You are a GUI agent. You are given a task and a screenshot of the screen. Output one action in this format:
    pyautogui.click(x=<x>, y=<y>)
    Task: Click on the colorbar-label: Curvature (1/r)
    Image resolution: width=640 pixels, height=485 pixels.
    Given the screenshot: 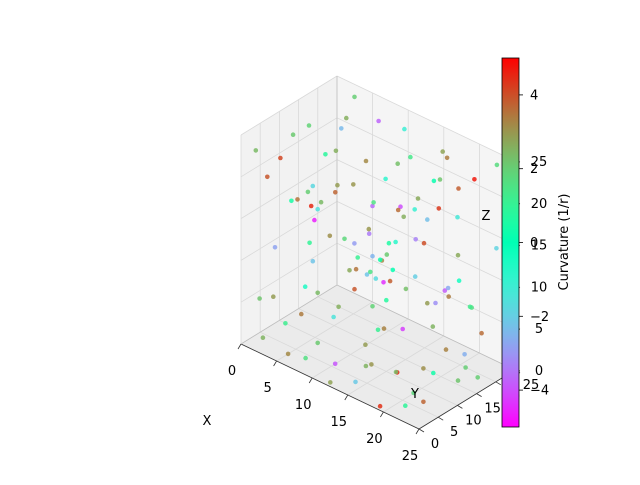 What is the action you would take?
    pyautogui.click(x=564, y=242)
    